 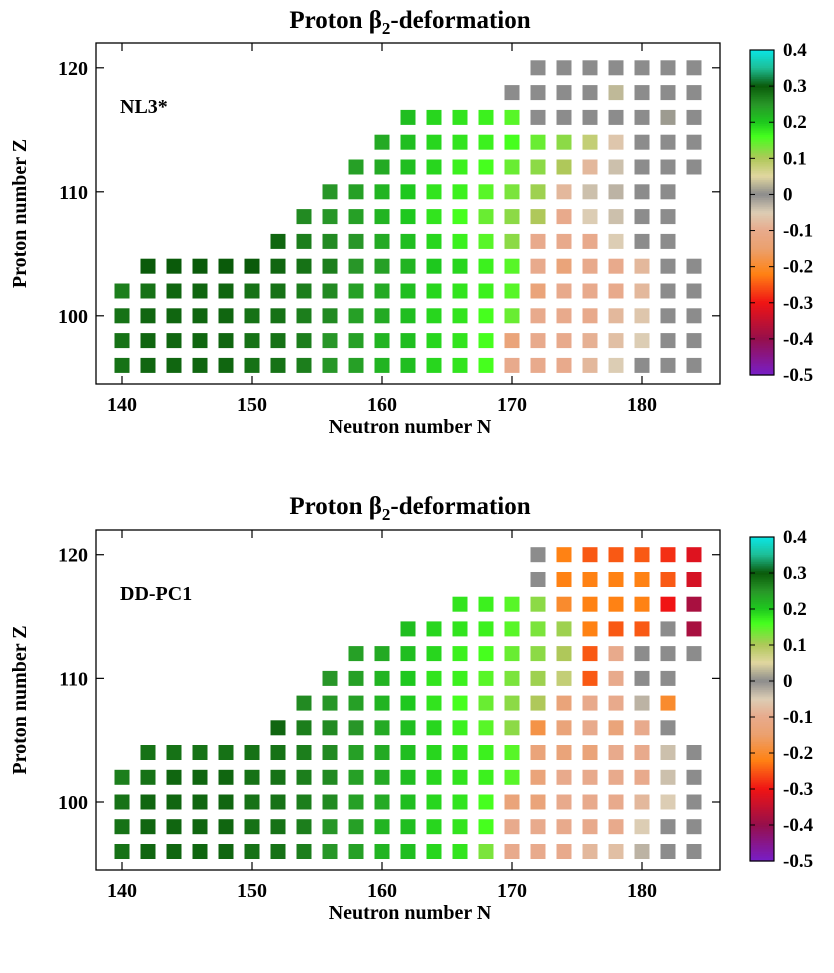 What do you see at coordinates (798, 303) in the screenshot?
I see `colorbar-tick-label: -0.3` at bounding box center [798, 303].